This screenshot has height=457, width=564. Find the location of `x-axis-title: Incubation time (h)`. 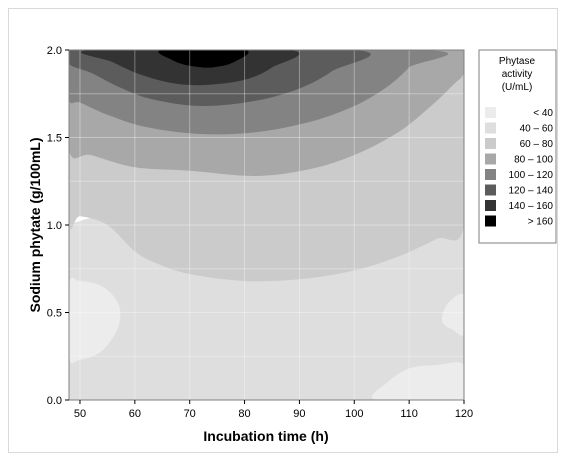

x-axis-title: Incubation time (h) is located at coordinates (265, 436).